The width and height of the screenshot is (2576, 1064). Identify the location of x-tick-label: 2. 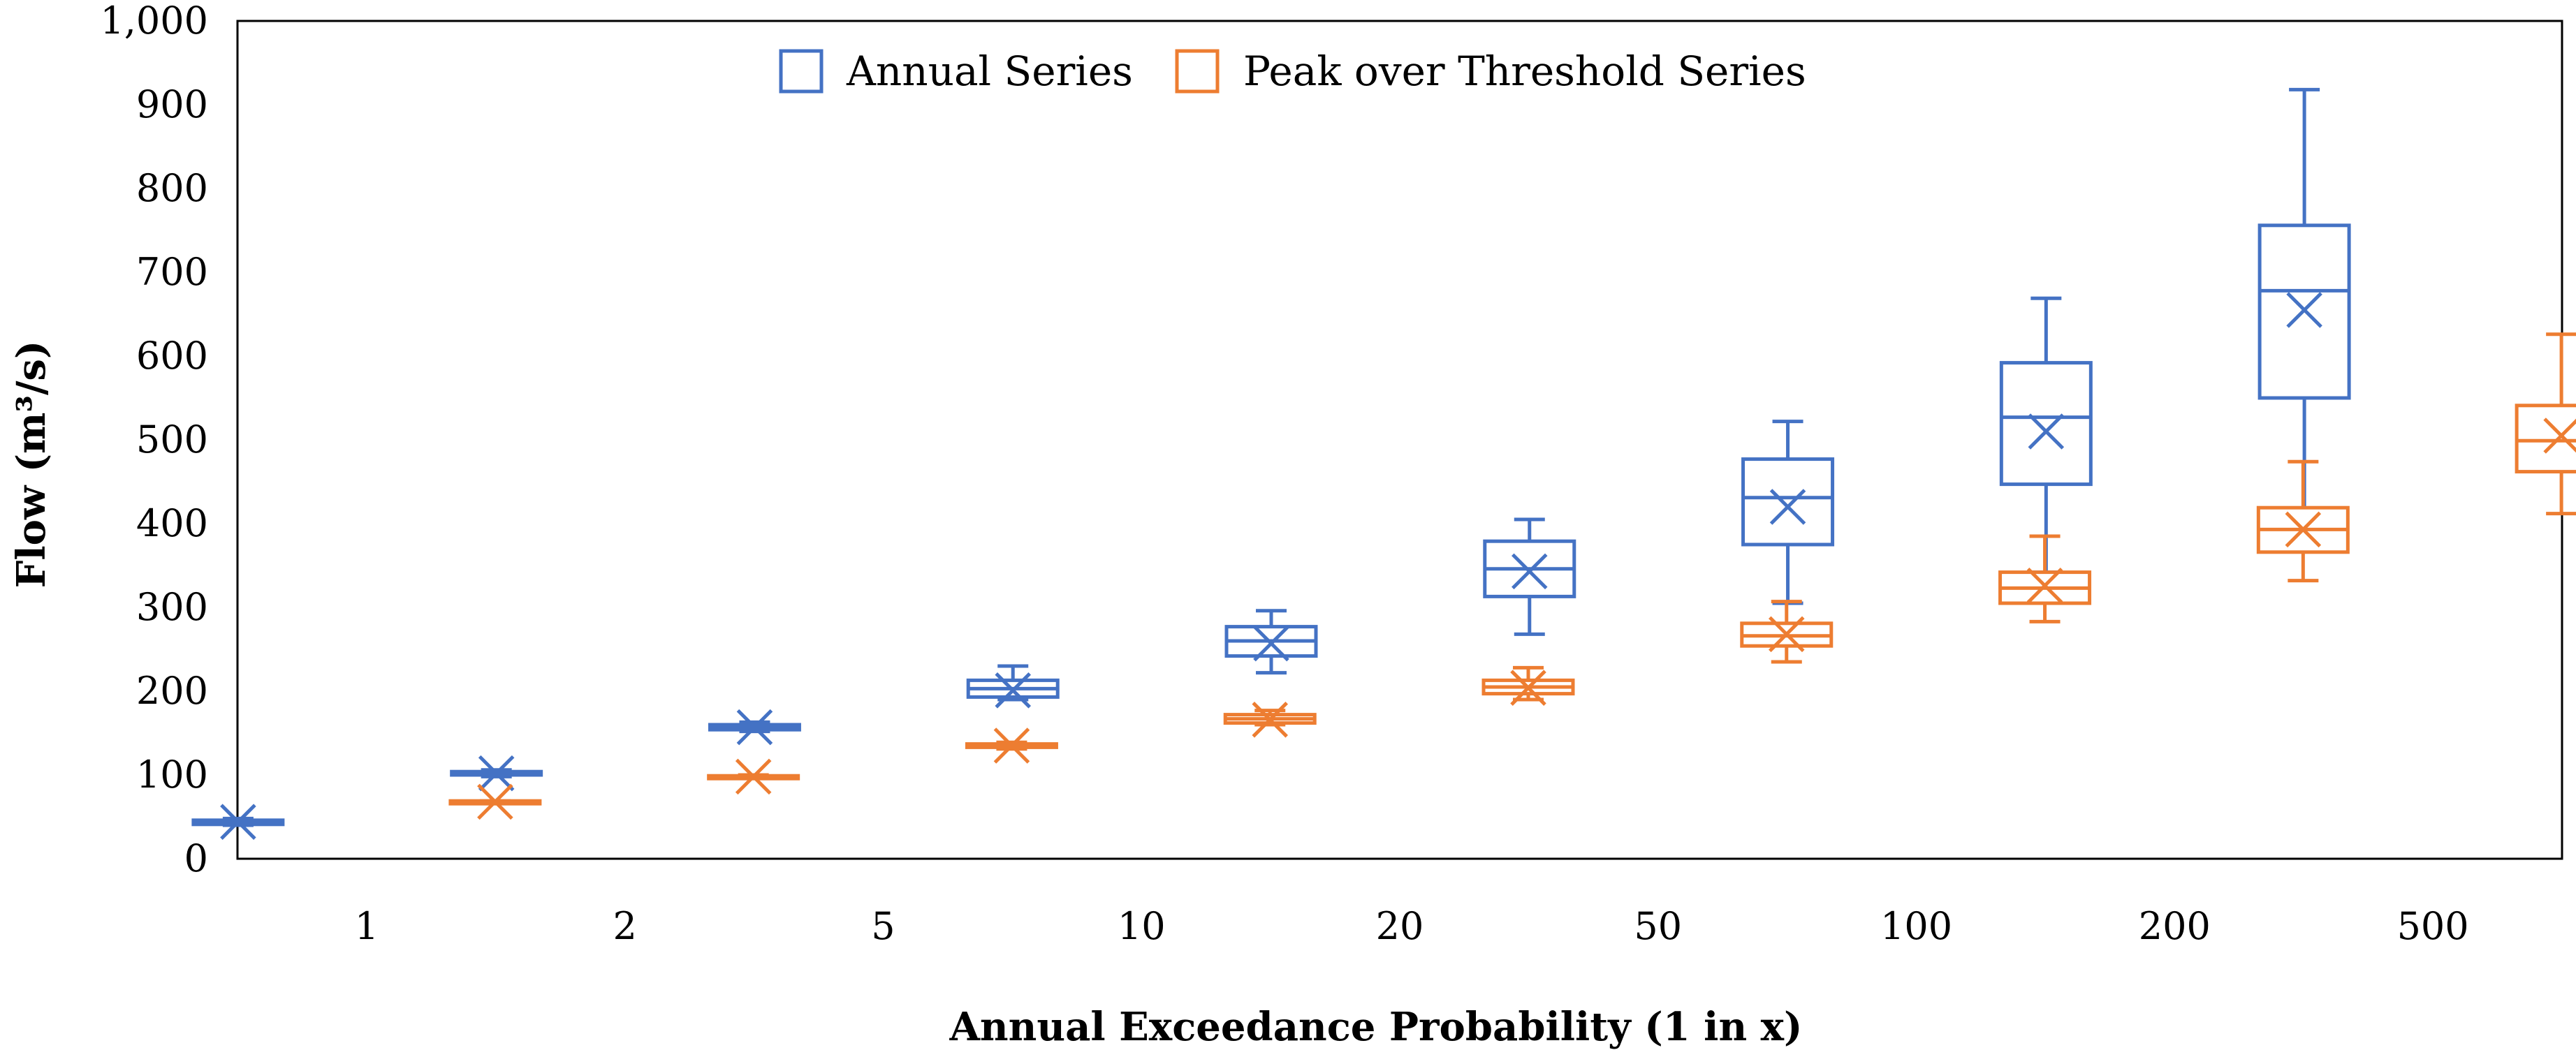
(624, 926).